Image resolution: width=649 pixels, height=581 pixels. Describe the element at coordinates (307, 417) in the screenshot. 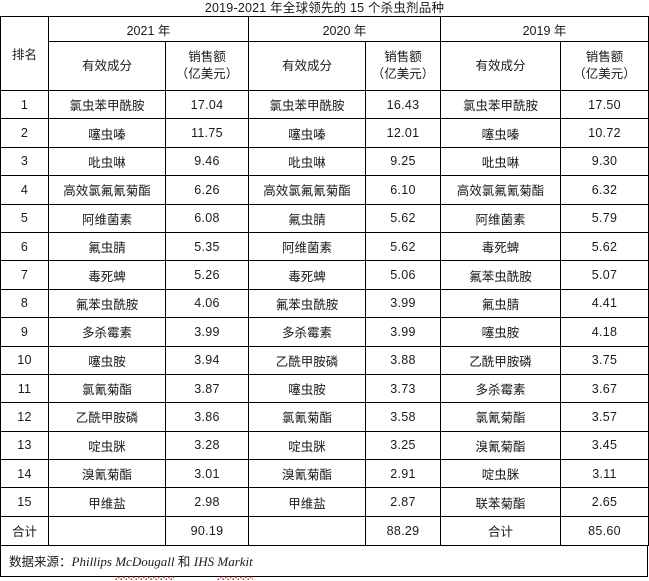

I see `cell-ingredient-2020: 氯氰菊酯` at that location.